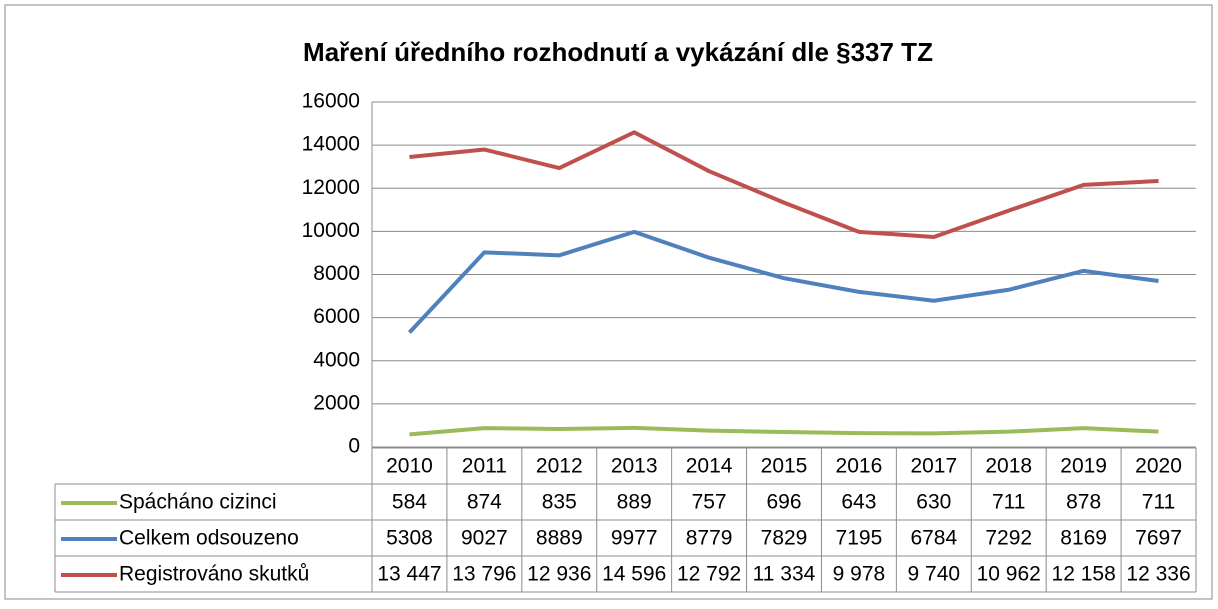 The width and height of the screenshot is (1218, 609). Describe the element at coordinates (559, 466) in the screenshot. I see `x-tick-label: 2012` at that location.